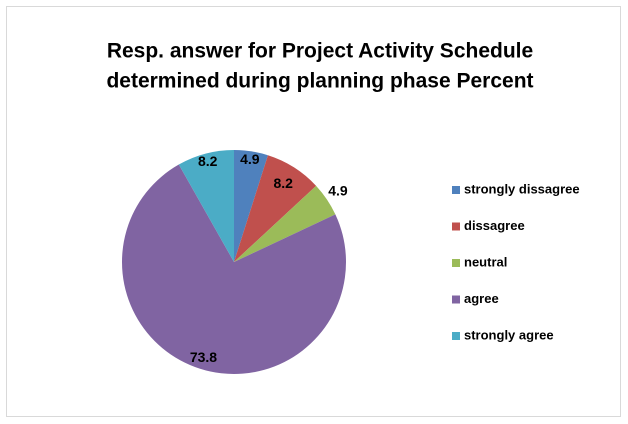  Describe the element at coordinates (494, 225) in the screenshot. I see `legend-label: dissagree` at that location.